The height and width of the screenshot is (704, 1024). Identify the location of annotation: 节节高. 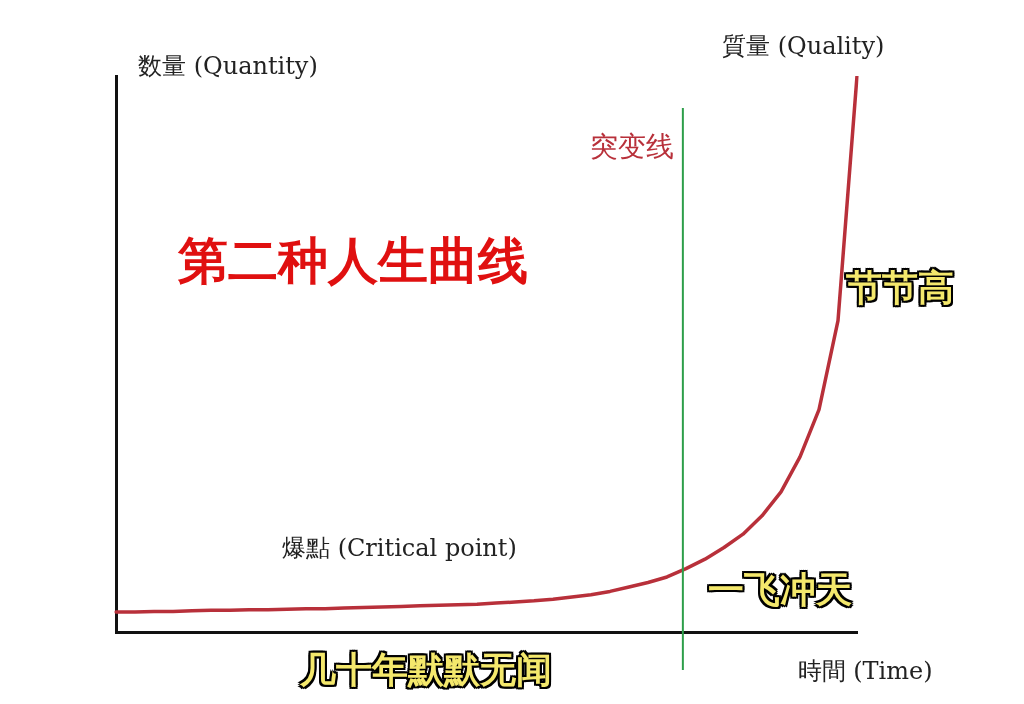
(900, 288).